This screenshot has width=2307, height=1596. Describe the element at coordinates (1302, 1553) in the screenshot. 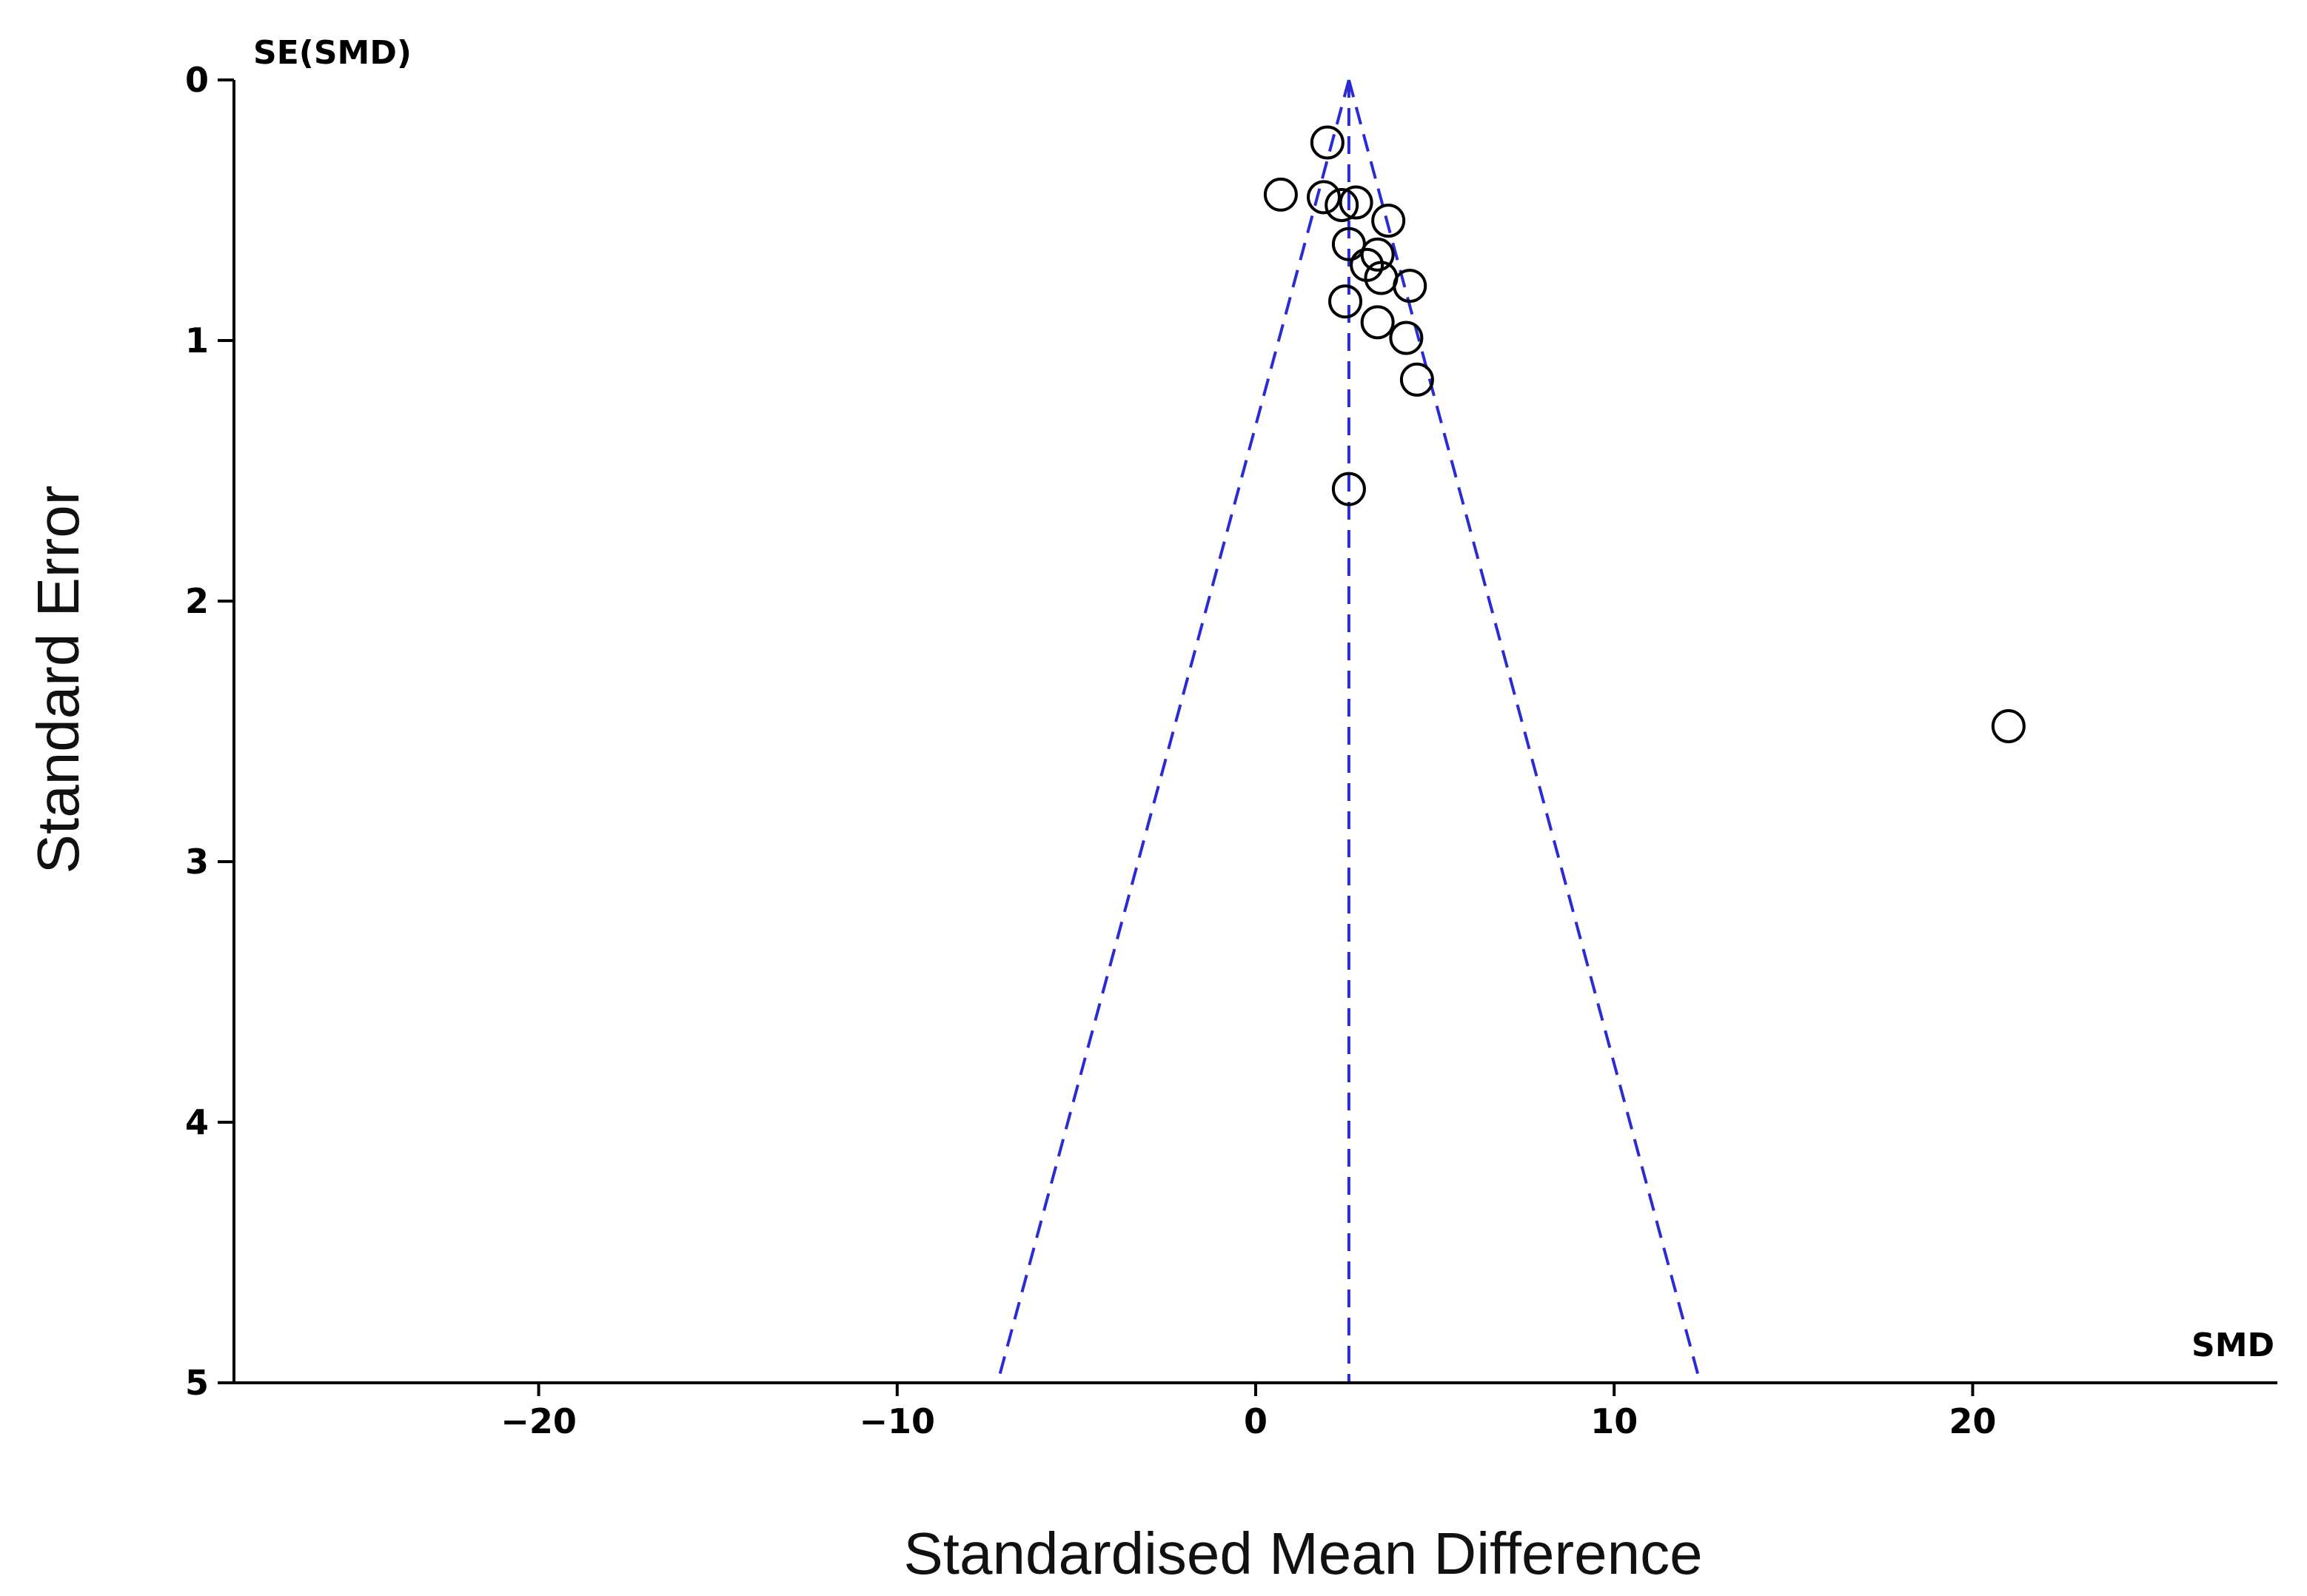

I see `x-axis-title: Standardised Mean Difference` at that location.